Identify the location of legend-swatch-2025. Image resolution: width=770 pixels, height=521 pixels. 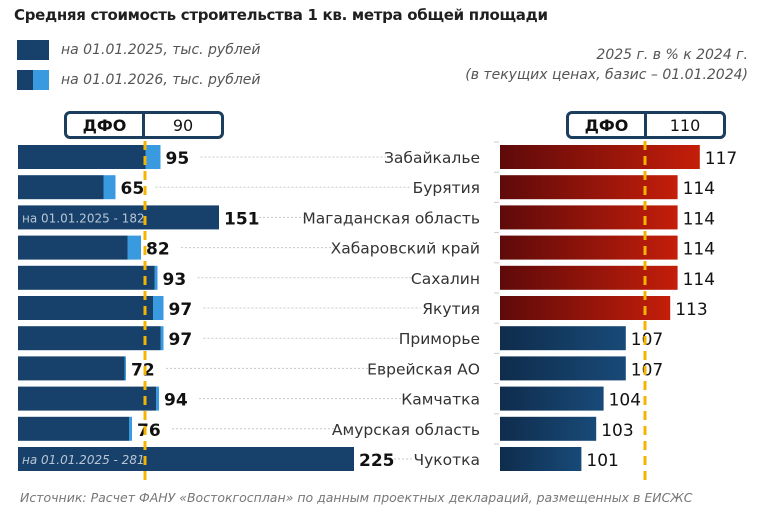
(33, 50).